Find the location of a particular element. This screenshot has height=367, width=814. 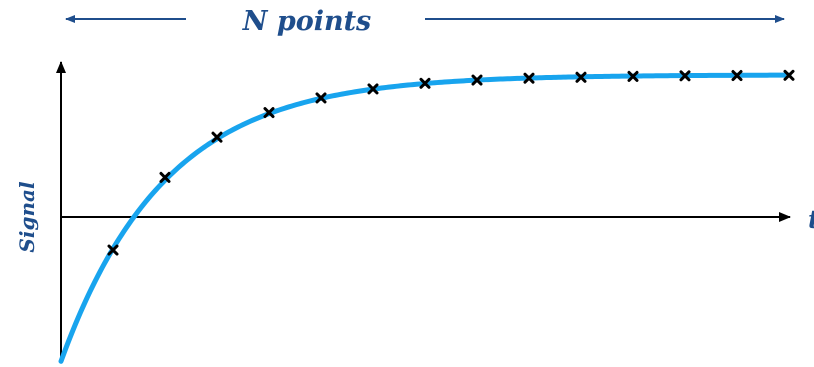

n-points-span: N points is located at coordinates (425, 21).